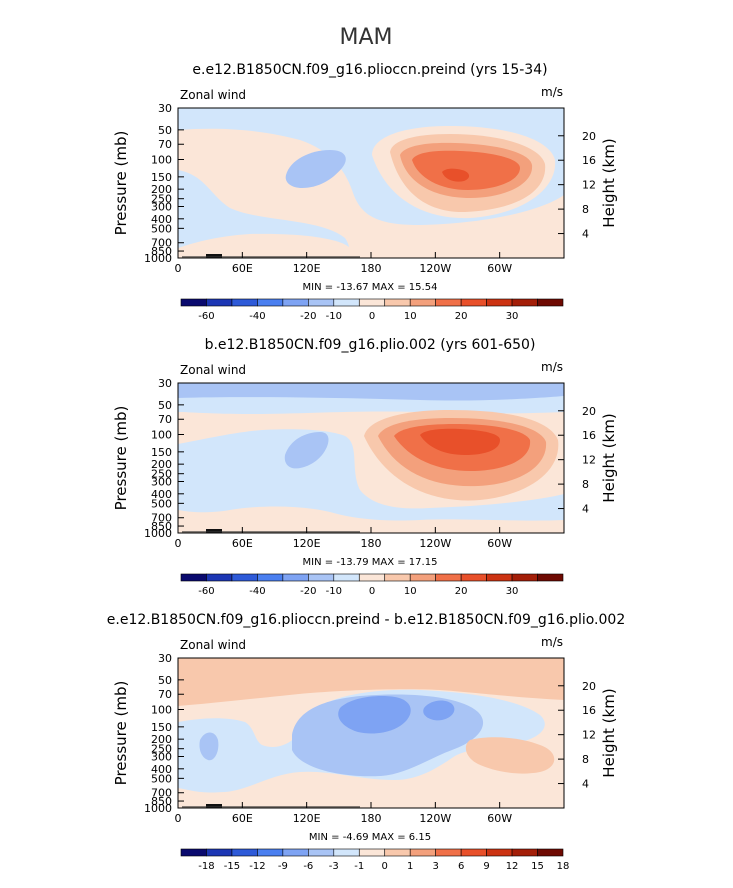 The image size is (733, 888). Describe the element at coordinates (589, 735) in the screenshot. I see `panel-3-y-right-tick-label: 12` at that location.